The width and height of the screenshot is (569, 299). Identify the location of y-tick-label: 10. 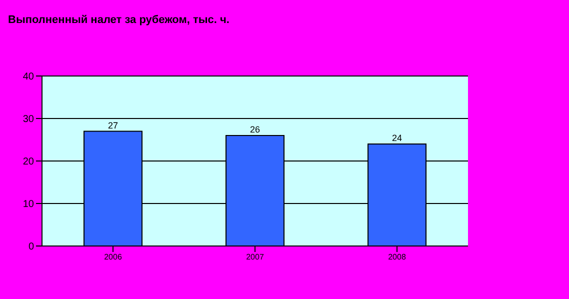
(28, 204).